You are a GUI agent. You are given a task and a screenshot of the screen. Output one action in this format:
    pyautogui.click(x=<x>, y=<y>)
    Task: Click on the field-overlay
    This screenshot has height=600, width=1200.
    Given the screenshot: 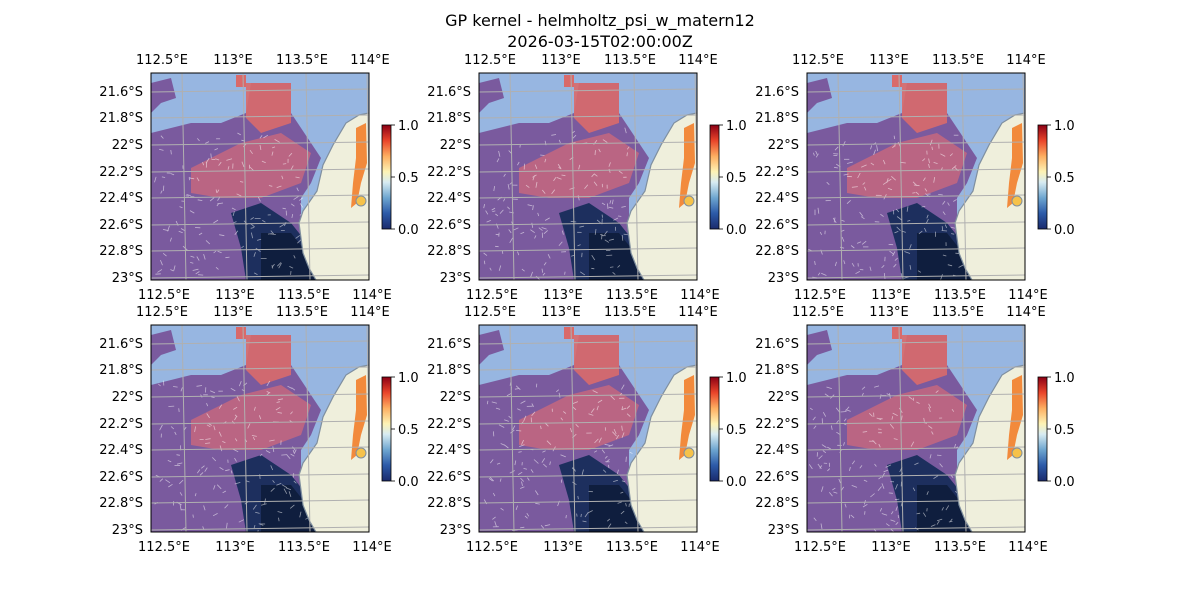 What is the action you would take?
    pyautogui.click(x=892, y=177)
    